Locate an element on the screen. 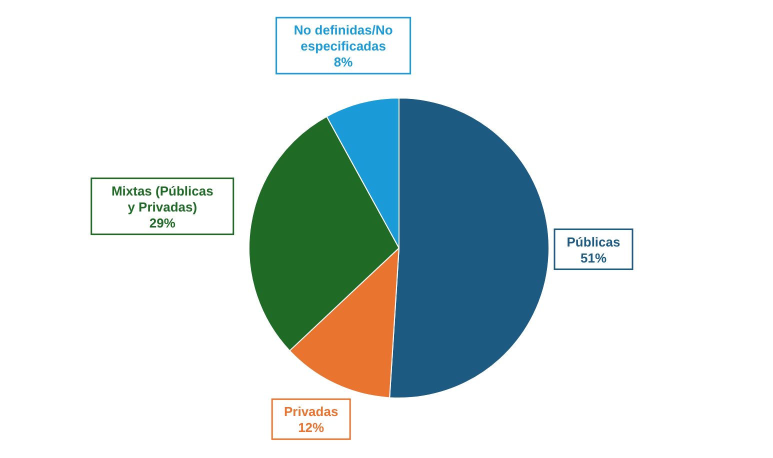 This screenshot has height=458, width=773. slice-label: Públicas is located at coordinates (593, 242).